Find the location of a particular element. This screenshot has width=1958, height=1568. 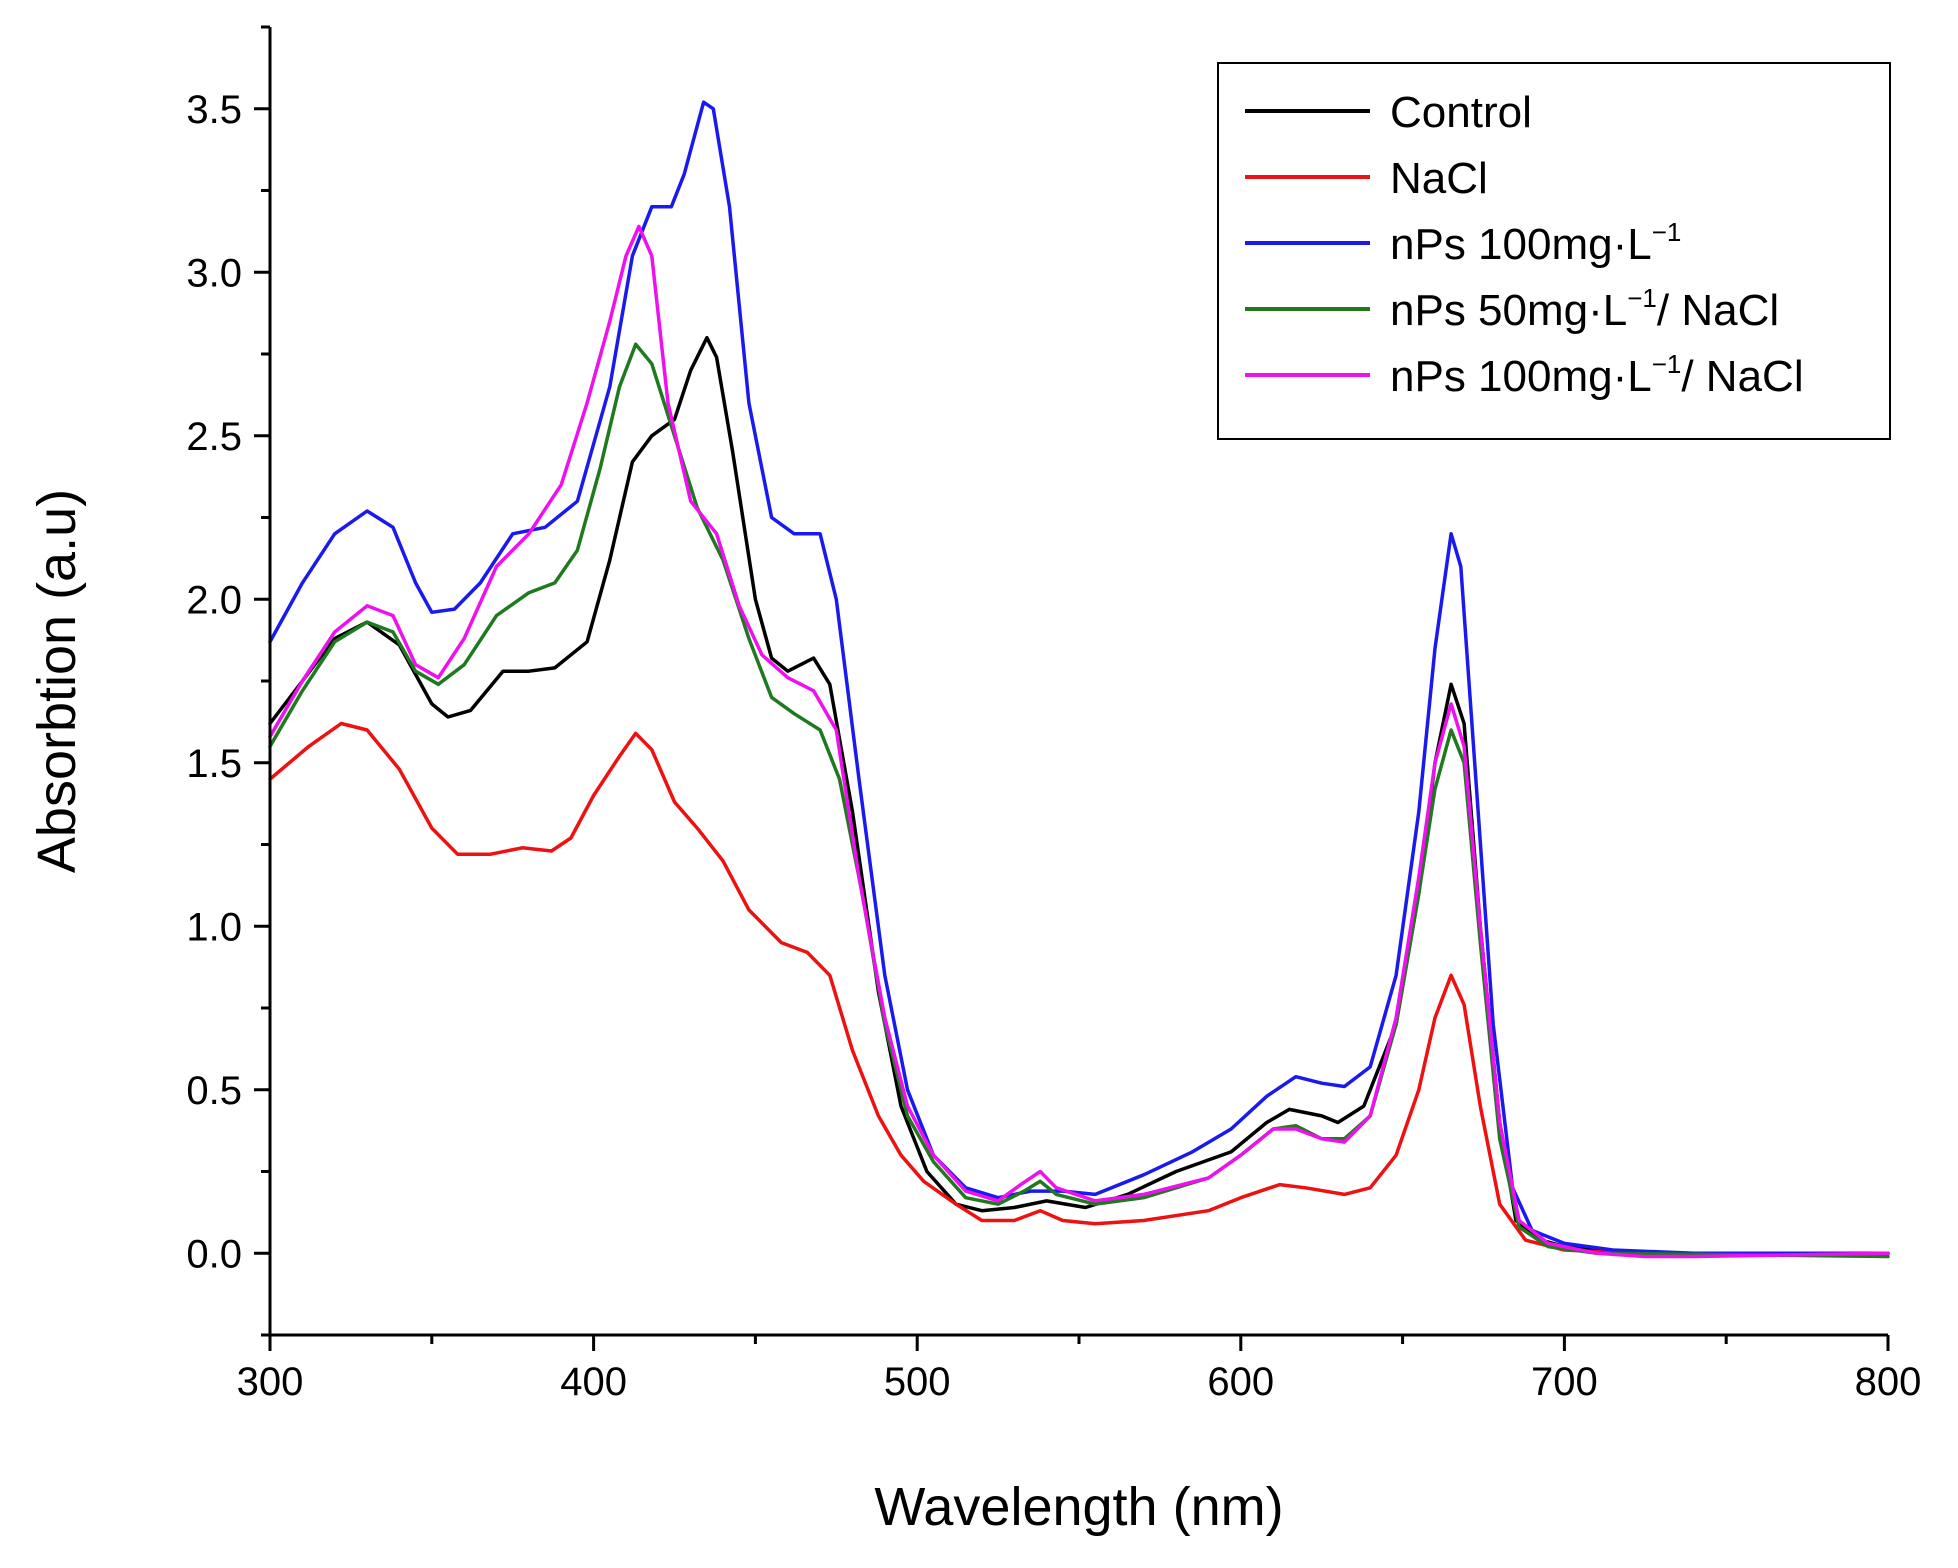

y-tick-label: 0.5 is located at coordinates (214, 1091).